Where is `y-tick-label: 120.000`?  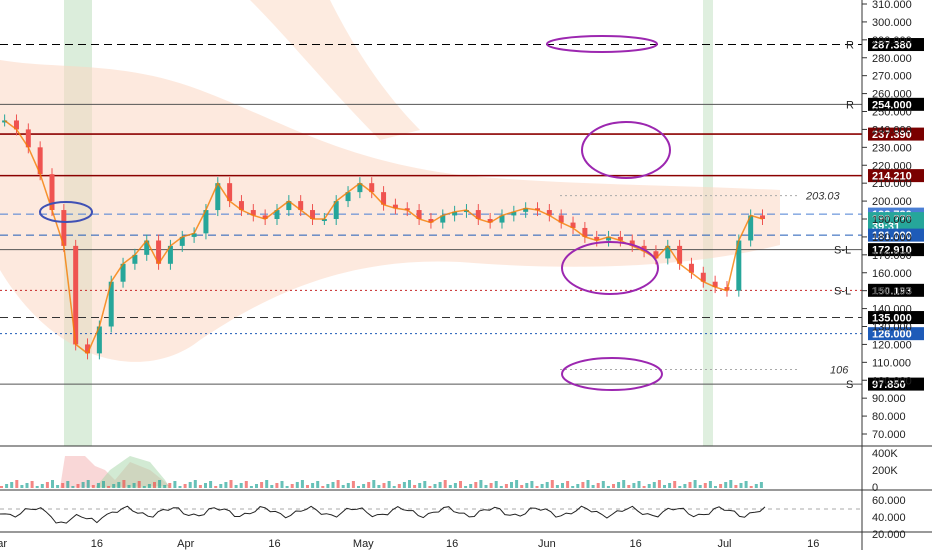
y-tick-label: 120.000 is located at coordinates (892, 345).